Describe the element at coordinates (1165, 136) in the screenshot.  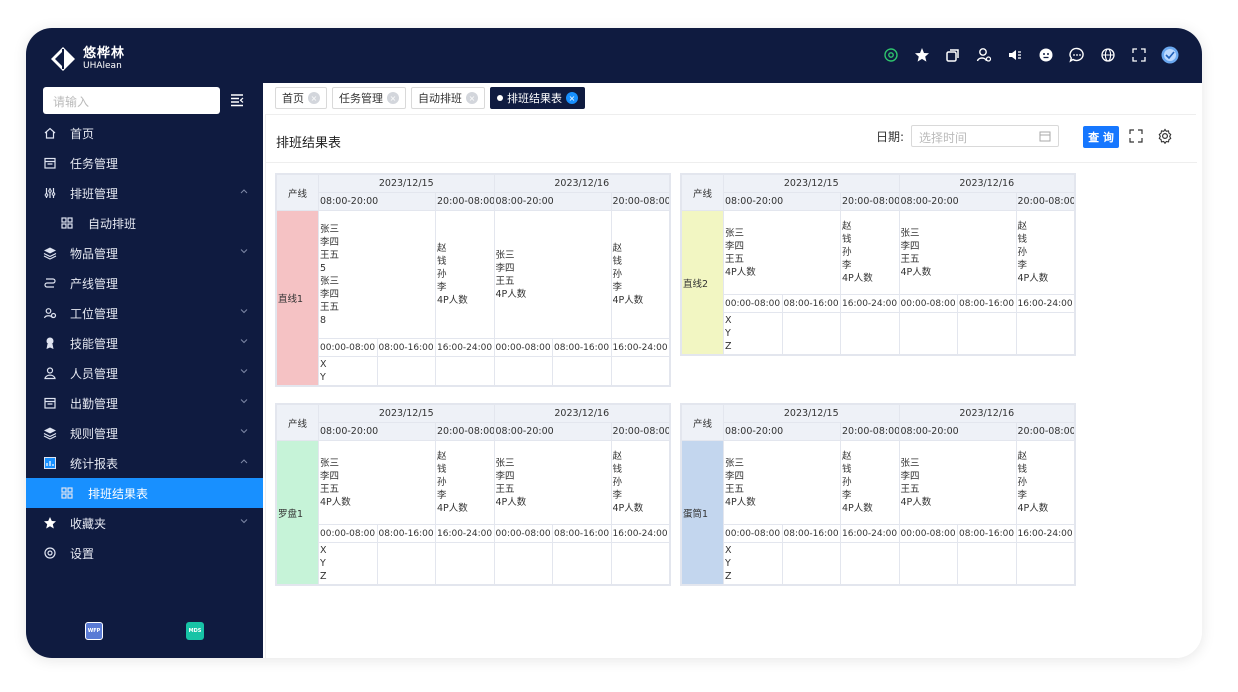
I see `settings-icon` at that location.